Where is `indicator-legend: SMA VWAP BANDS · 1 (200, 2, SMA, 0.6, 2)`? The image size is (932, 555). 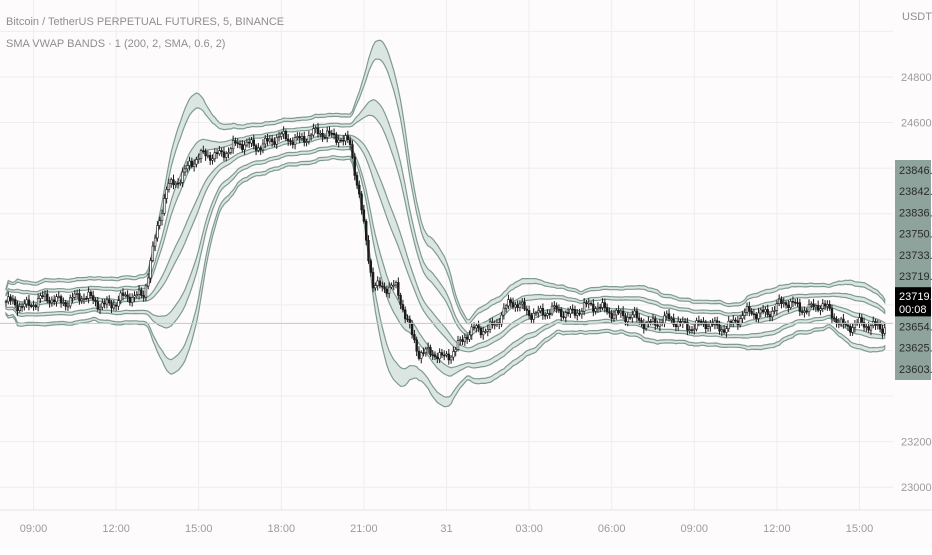 indicator-legend: SMA VWAP BANDS · 1 (200, 2, SMA, 0.6, 2) is located at coordinates (116, 44).